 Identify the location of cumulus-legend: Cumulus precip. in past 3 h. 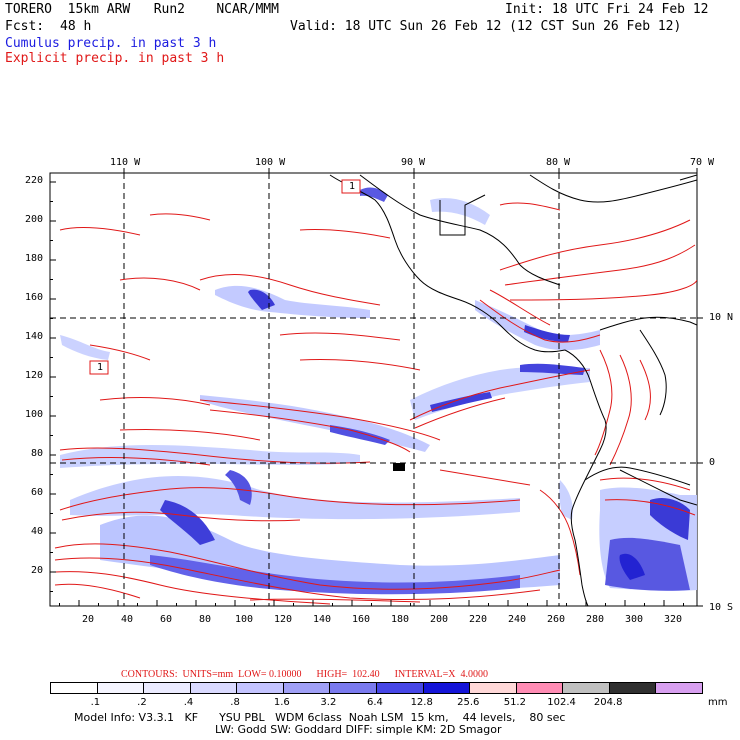
(111, 43).